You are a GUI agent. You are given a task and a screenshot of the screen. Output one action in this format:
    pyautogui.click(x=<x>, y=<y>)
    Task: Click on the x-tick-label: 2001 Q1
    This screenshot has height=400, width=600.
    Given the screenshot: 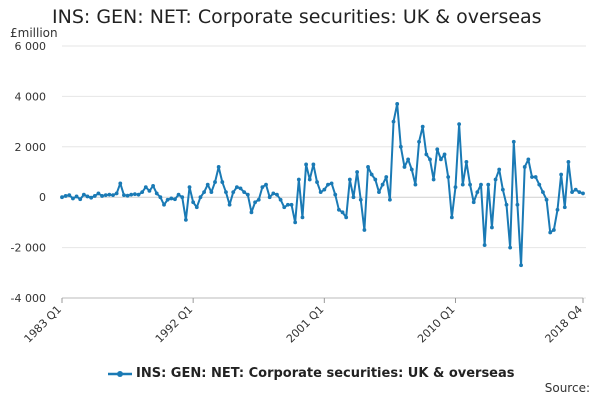 What is the action you would take?
    pyautogui.click(x=305, y=324)
    